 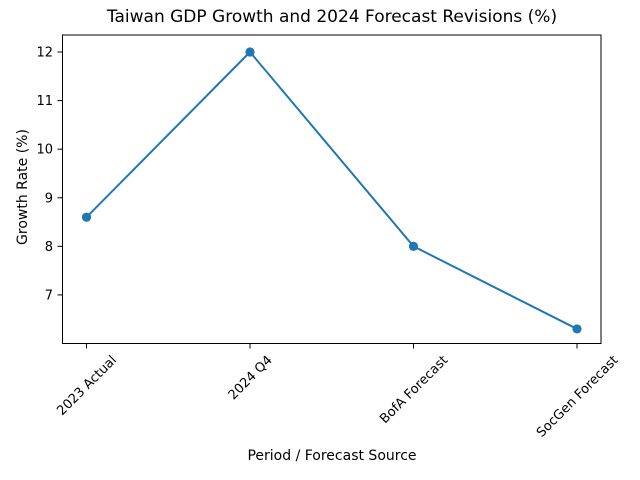 I want to click on y-tick-label: 8, so click(x=49, y=247).